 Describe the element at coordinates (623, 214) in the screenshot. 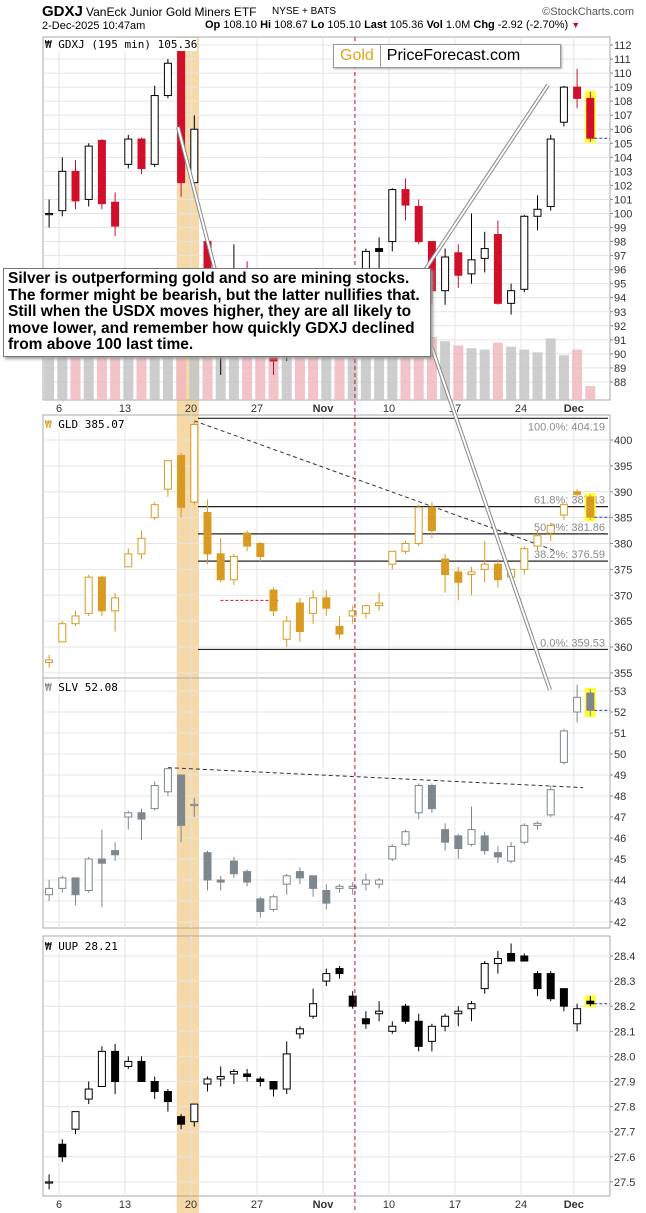

I see `y-tick-label: 100` at that location.